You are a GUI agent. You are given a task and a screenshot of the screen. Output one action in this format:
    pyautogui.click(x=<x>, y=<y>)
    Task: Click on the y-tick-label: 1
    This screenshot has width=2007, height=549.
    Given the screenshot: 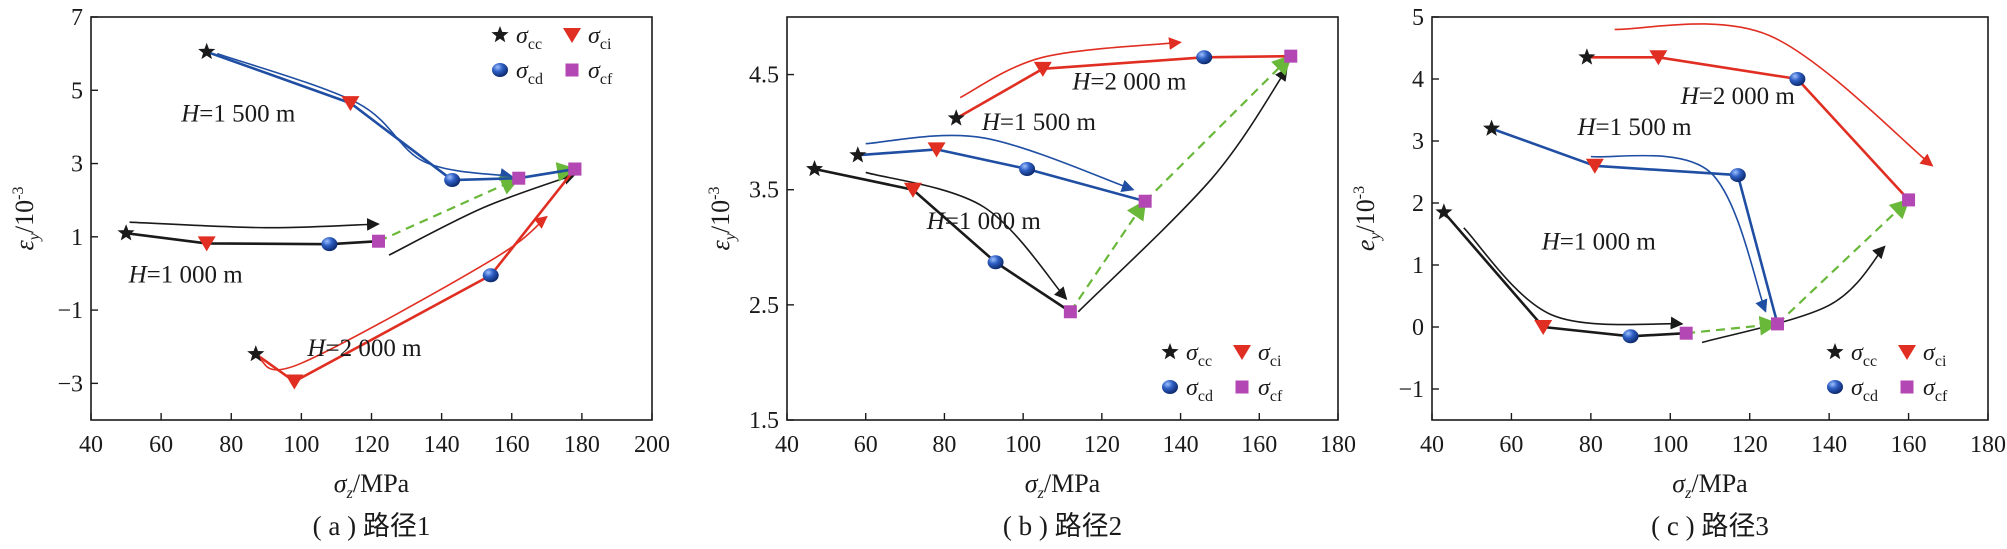 What is the action you would take?
    pyautogui.click(x=77, y=238)
    